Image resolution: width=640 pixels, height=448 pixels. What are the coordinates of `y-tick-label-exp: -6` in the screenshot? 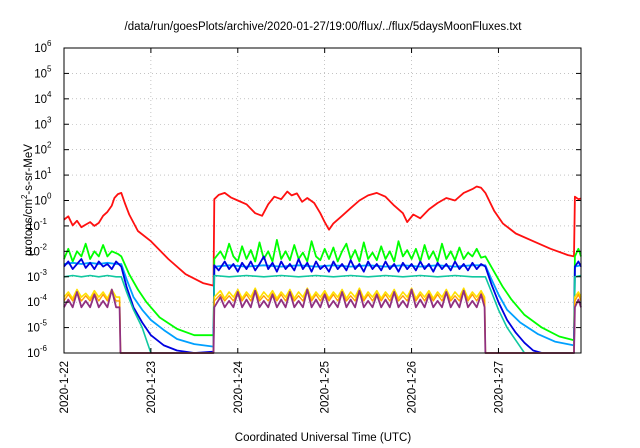 It's located at (44, 348).